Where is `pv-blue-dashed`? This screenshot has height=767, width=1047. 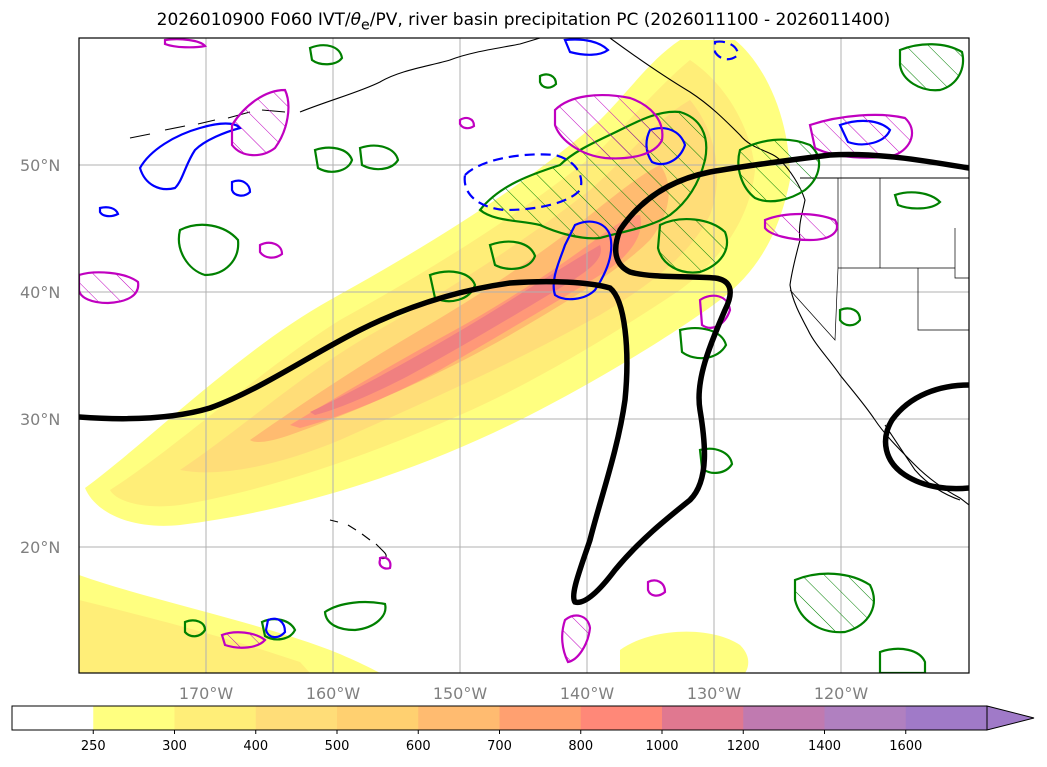 pv-blue-dashed is located at coordinates (523, 182).